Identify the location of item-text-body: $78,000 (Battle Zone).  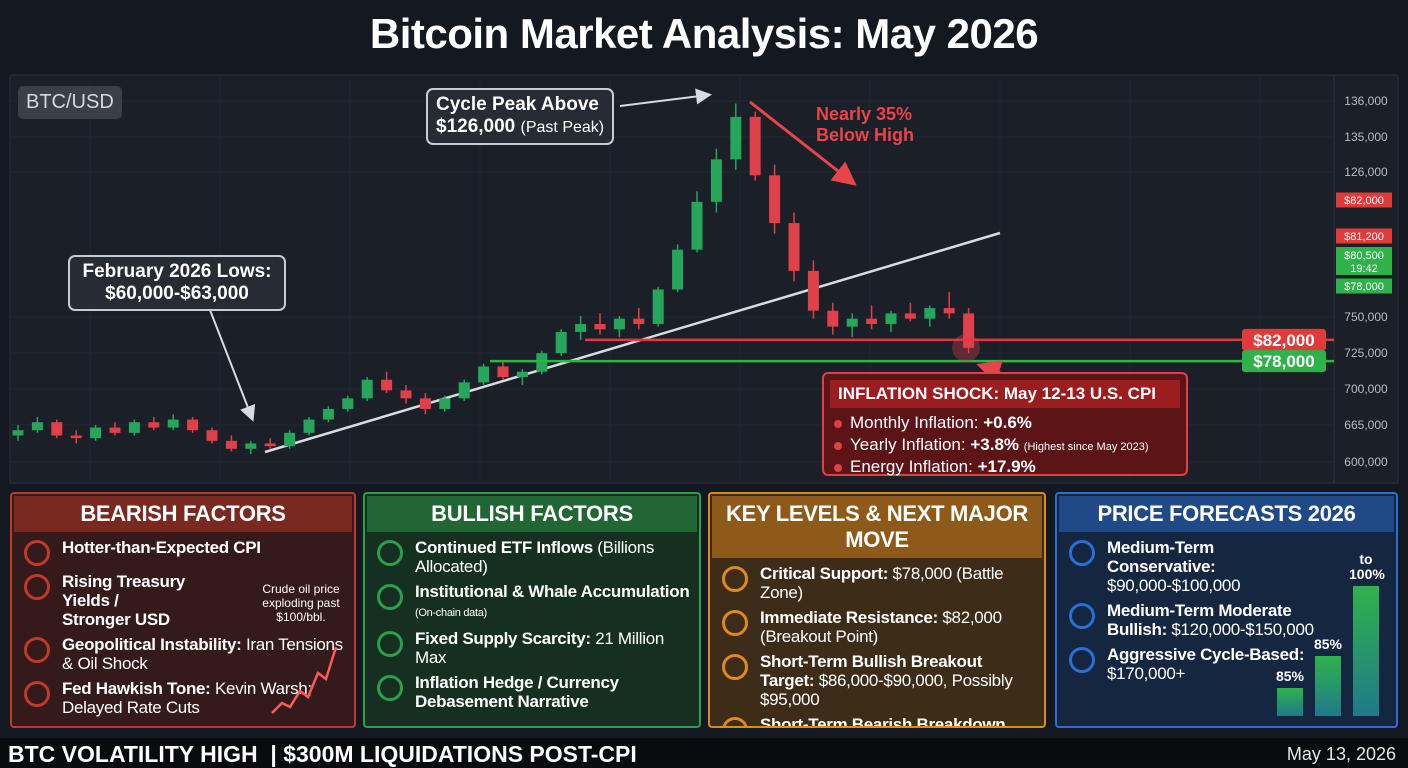
(882, 583).